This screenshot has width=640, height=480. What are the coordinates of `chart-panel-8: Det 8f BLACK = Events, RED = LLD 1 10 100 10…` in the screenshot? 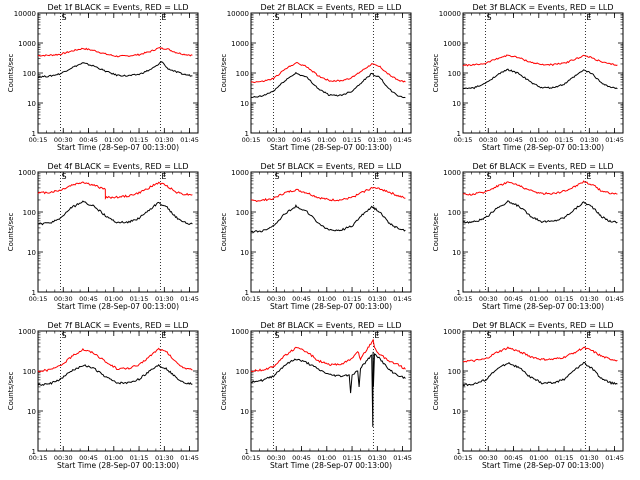 It's located at (316, 395).